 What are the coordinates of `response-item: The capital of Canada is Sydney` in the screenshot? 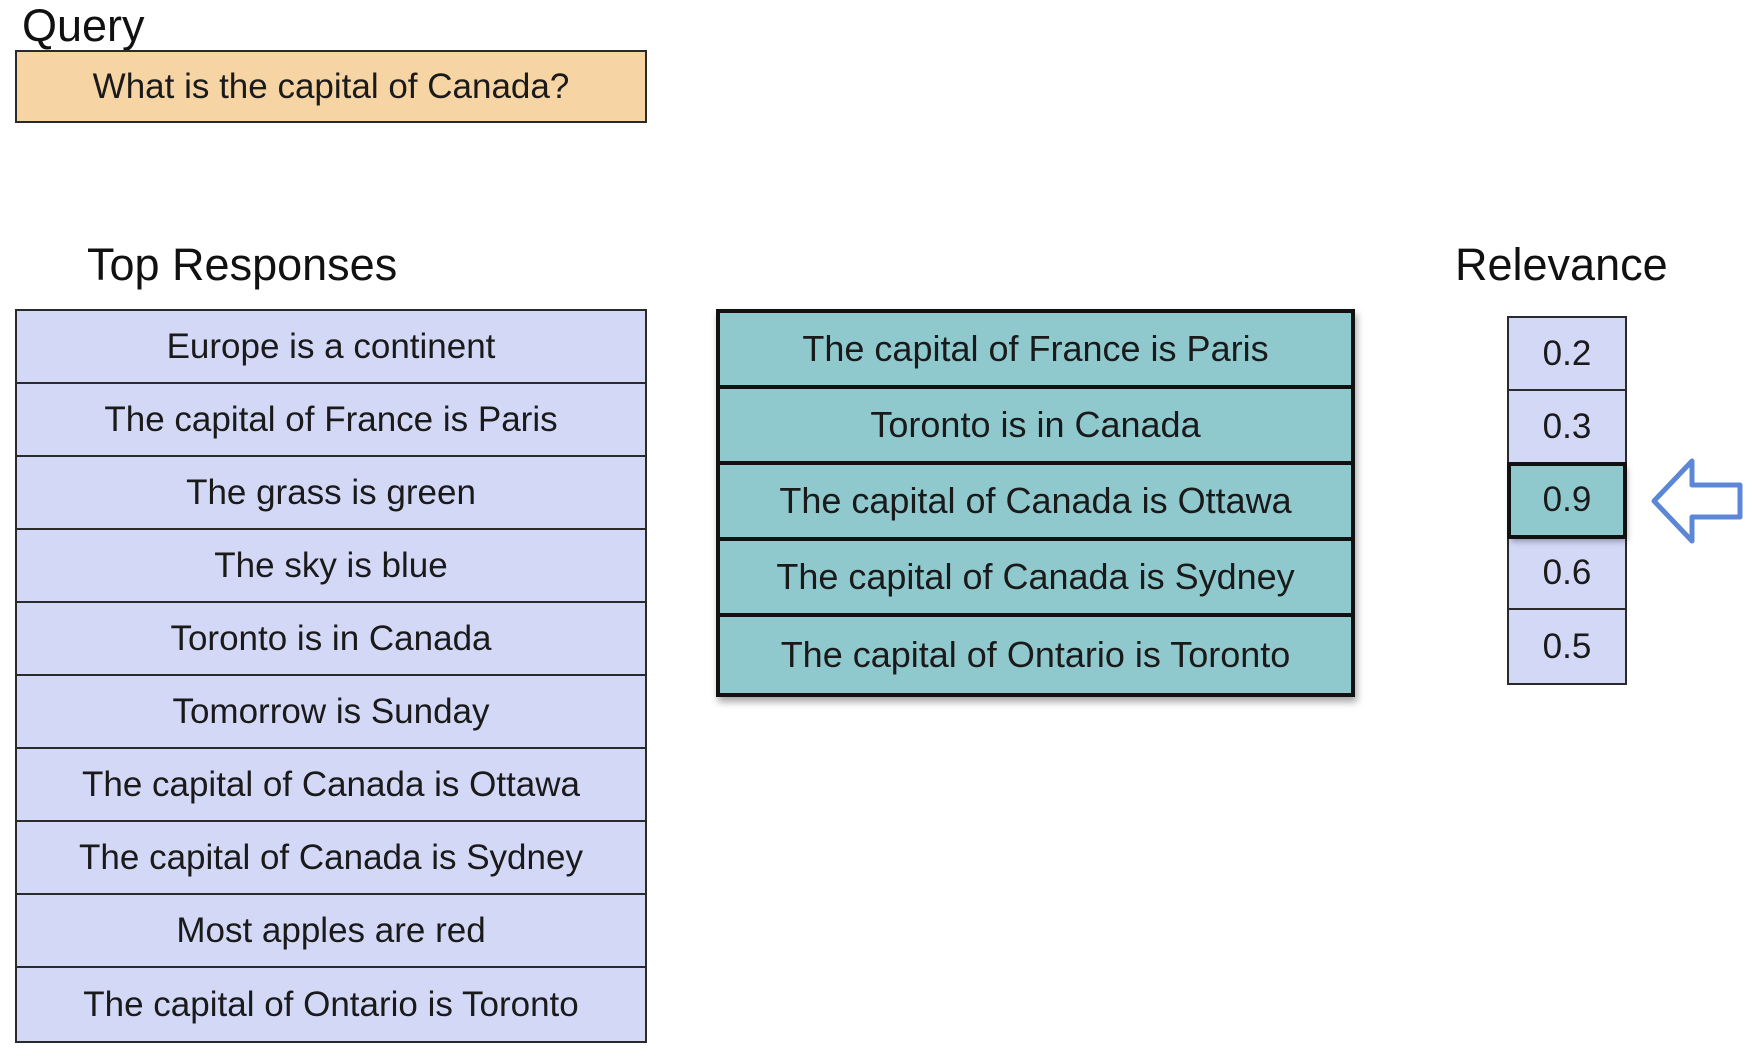 It's located at (331, 858).